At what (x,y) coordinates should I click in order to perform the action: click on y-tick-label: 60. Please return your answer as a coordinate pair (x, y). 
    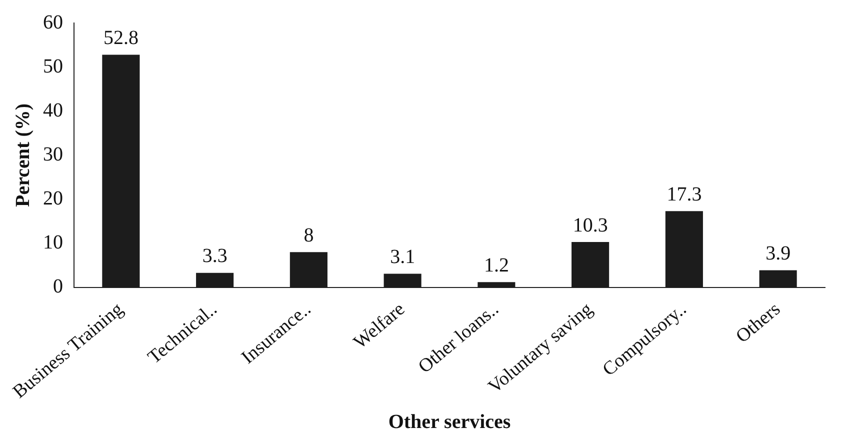
    Looking at the image, I should click on (53, 22).